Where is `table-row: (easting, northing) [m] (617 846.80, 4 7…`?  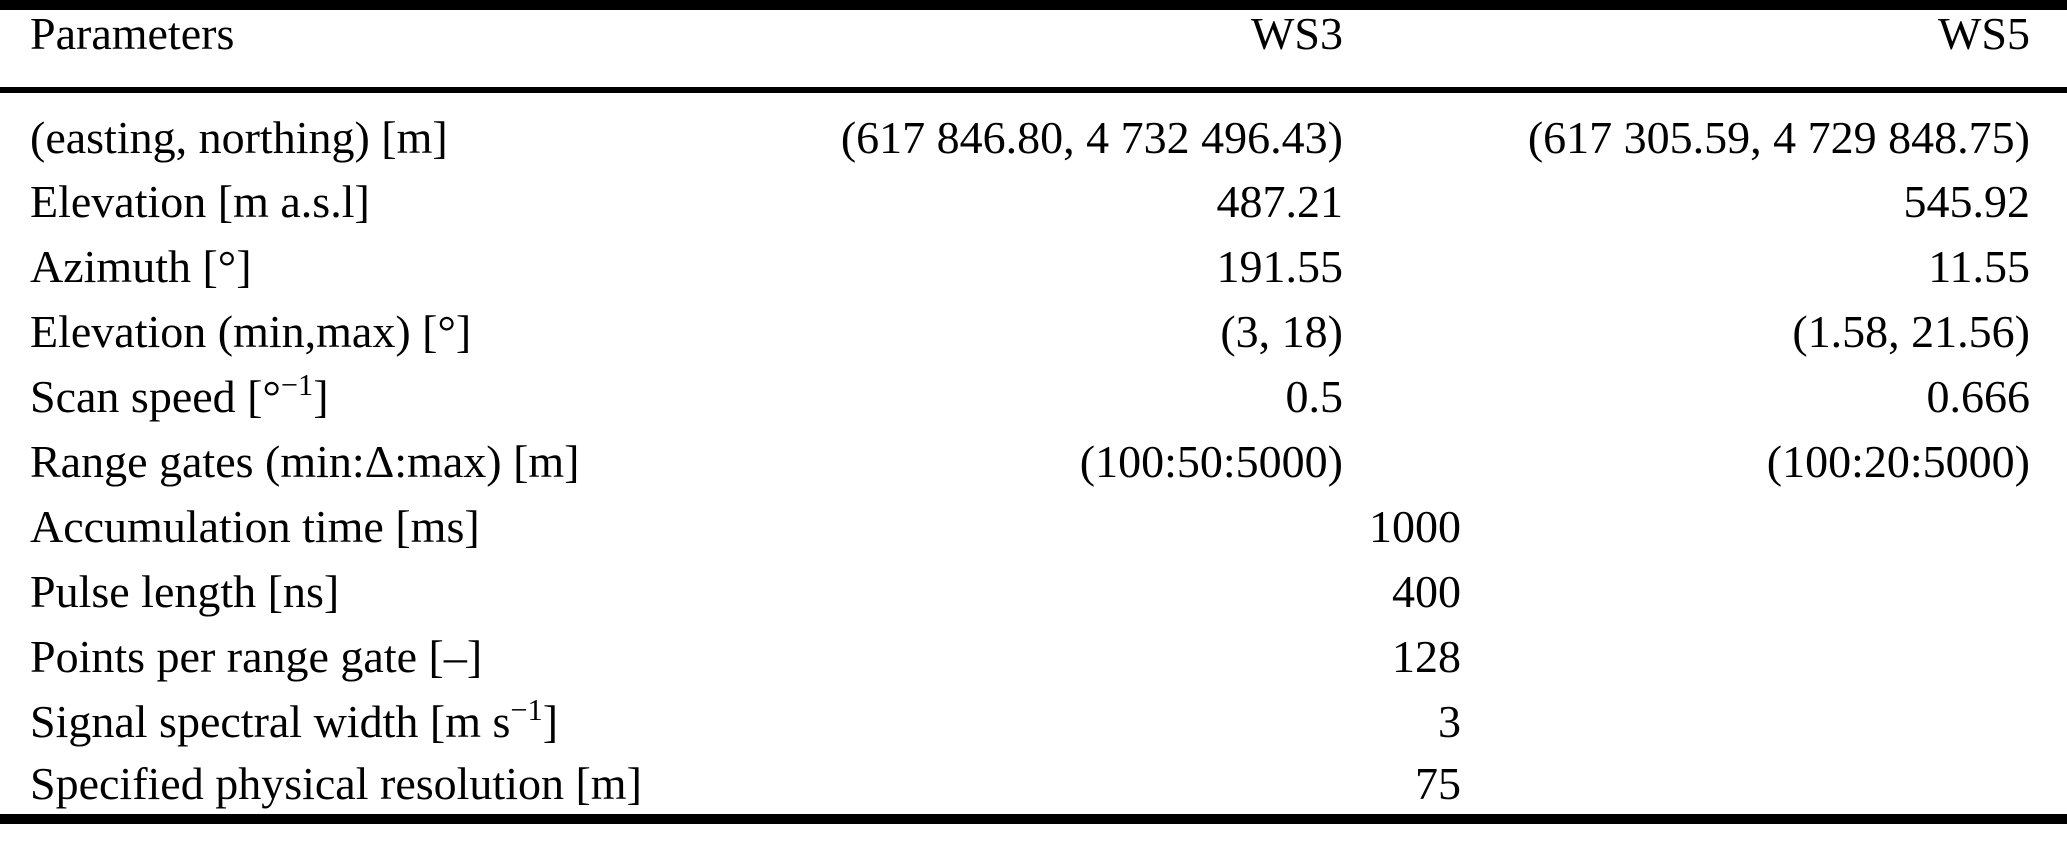 table-row: (easting, northing) [m] (617 846.80, 4 7… is located at coordinates (1033, 129).